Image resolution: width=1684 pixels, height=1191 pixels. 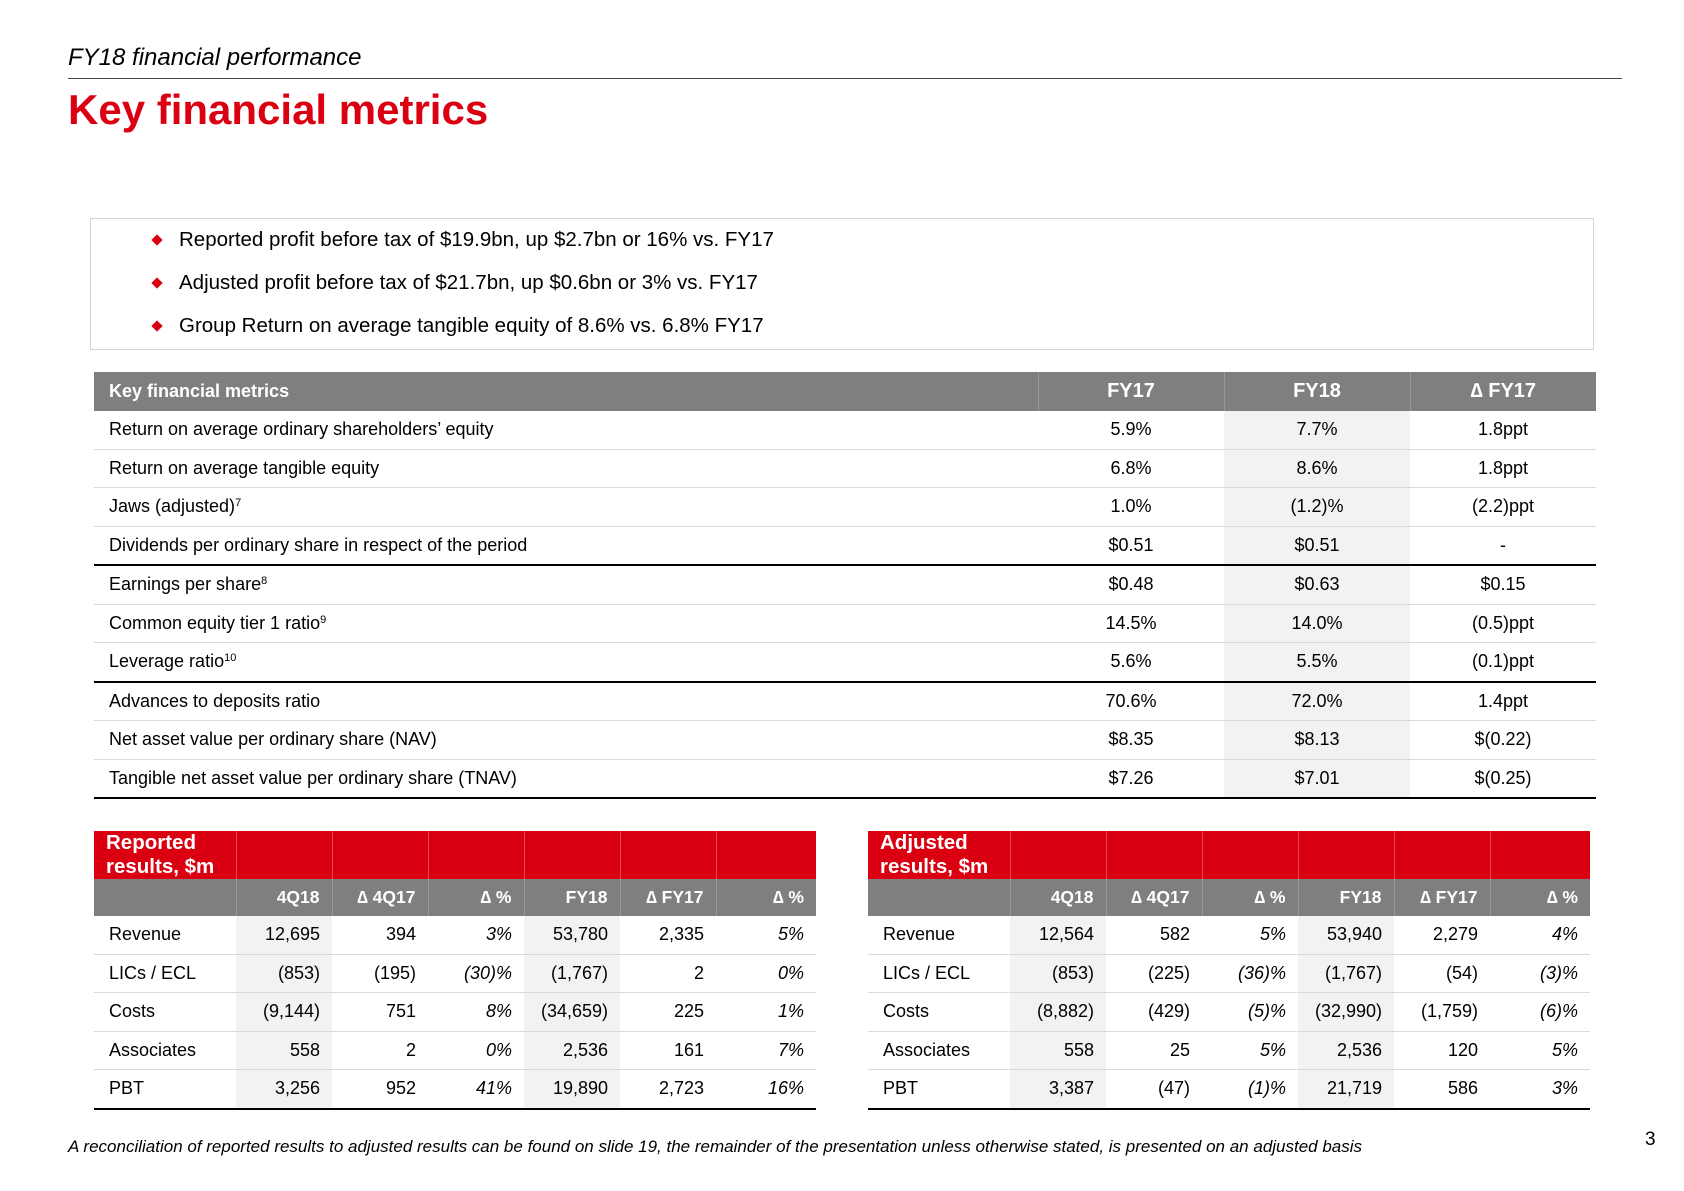 What do you see at coordinates (1503, 546) in the screenshot?
I see `metric-delta-value: -` at bounding box center [1503, 546].